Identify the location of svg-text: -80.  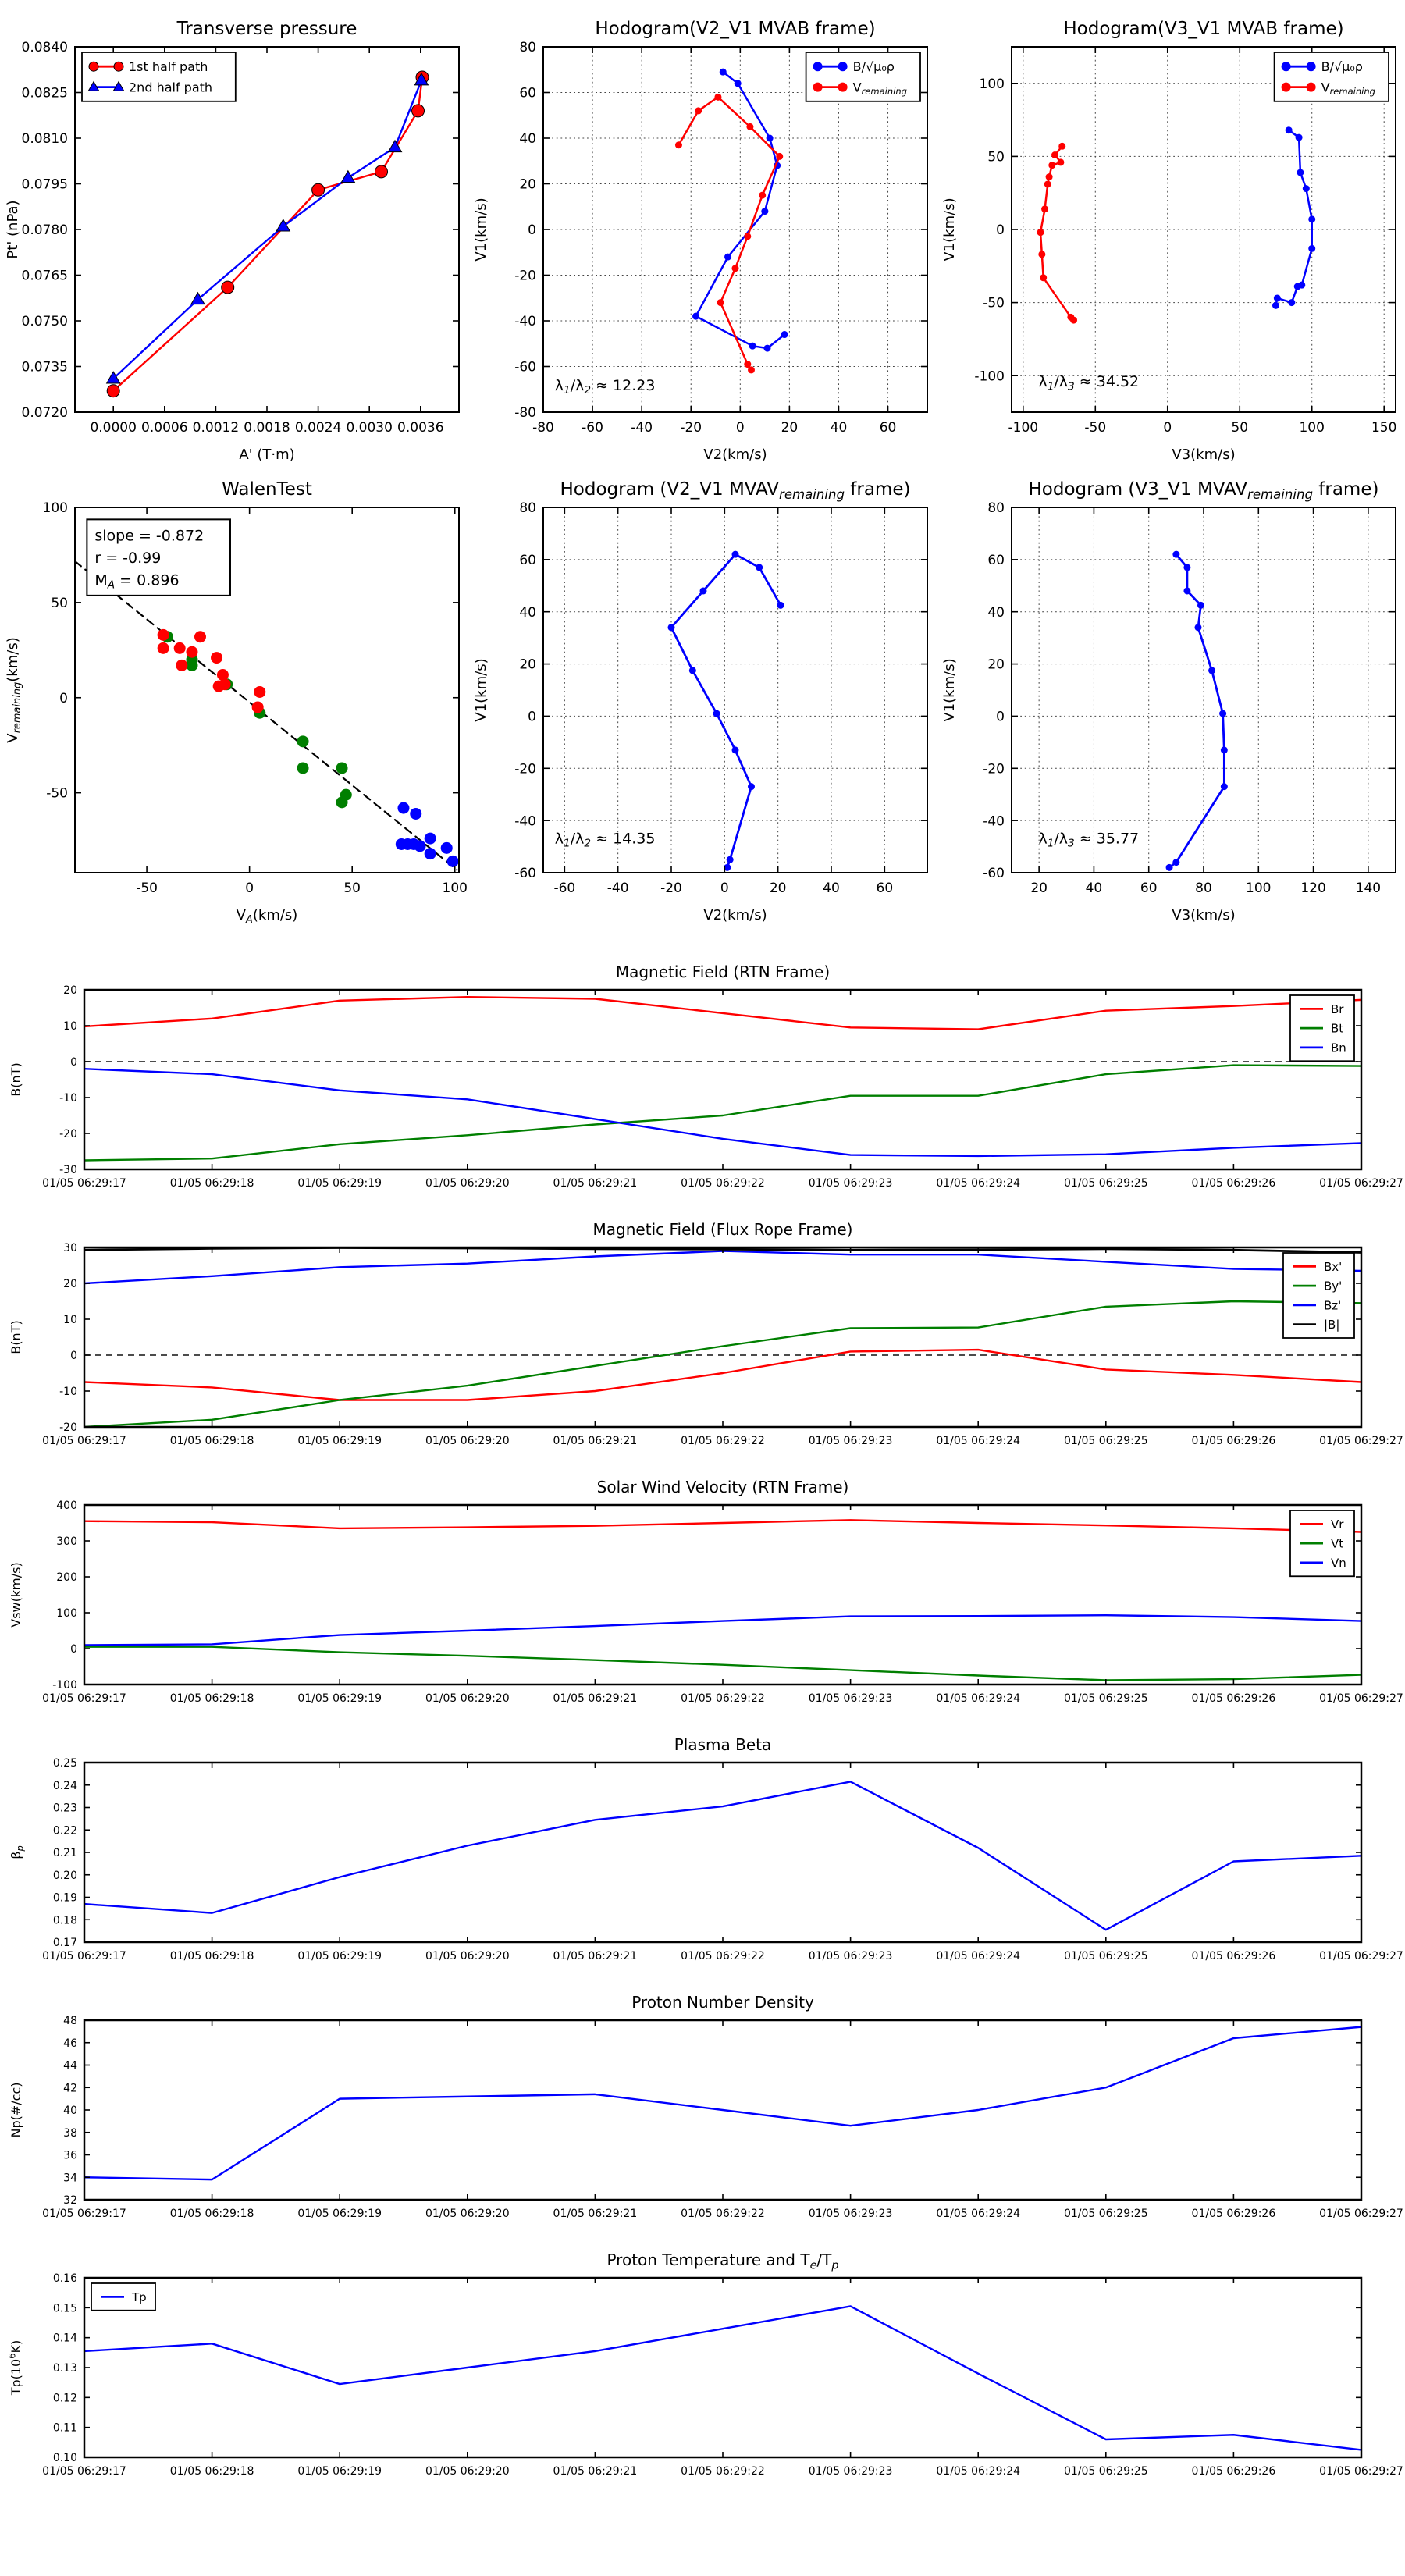
(543, 428).